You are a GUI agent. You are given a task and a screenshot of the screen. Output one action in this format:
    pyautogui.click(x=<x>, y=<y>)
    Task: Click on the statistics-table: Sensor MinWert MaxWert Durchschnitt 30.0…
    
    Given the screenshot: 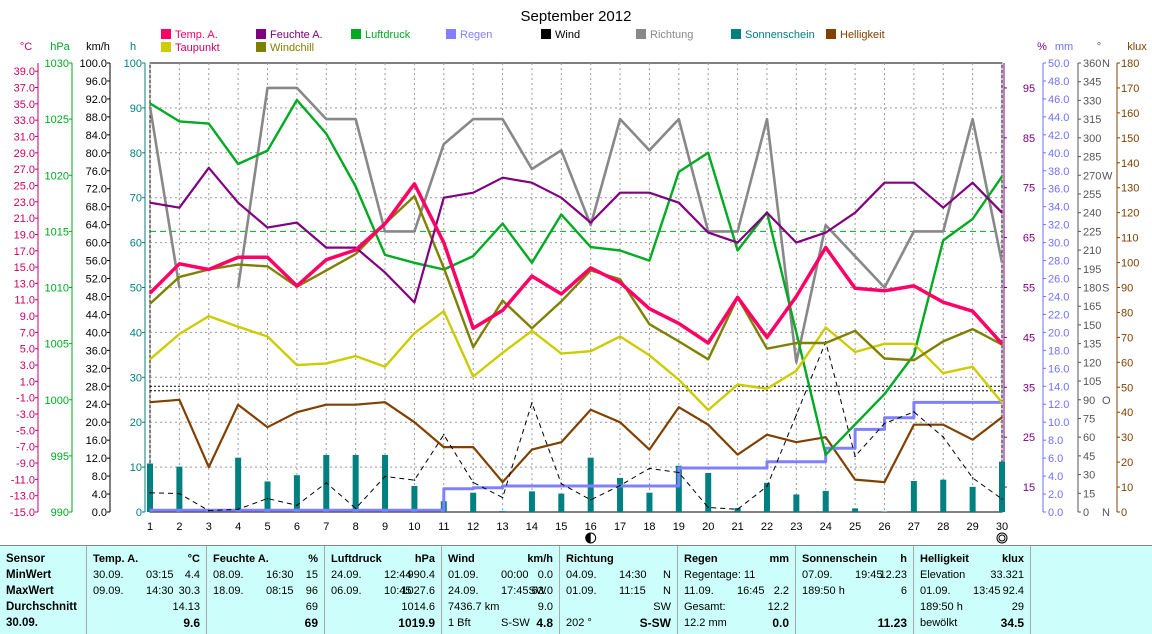 What is the action you would take?
    pyautogui.click(x=576, y=589)
    